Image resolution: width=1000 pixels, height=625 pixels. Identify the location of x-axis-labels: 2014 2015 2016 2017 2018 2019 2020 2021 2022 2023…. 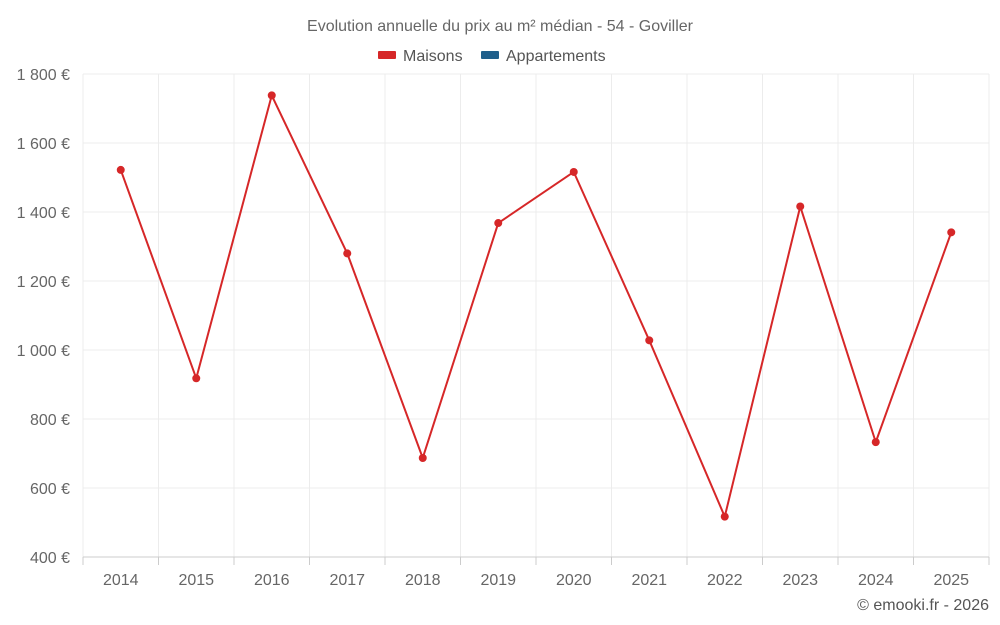
(536, 580).